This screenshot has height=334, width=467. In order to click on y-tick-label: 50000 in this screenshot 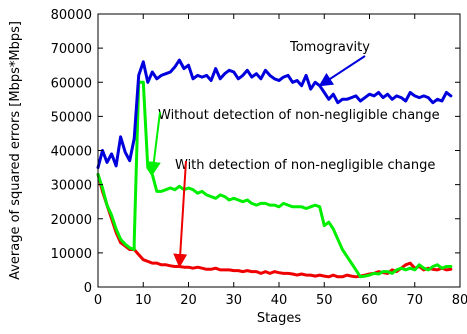, I will do `click(71, 117)`.